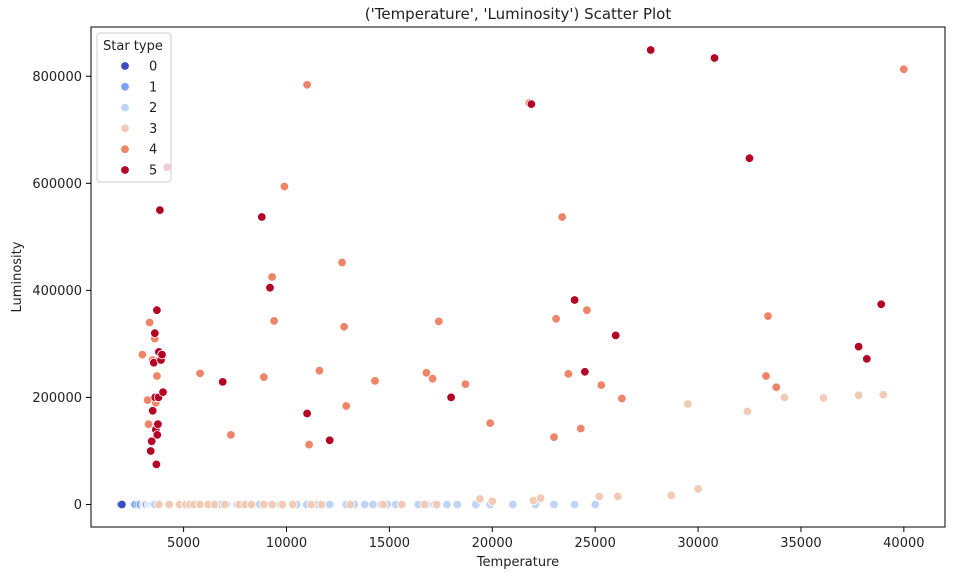 This screenshot has height=573, width=953. What do you see at coordinates (492, 543) in the screenshot?
I see `x-tick-label: 20000` at bounding box center [492, 543].